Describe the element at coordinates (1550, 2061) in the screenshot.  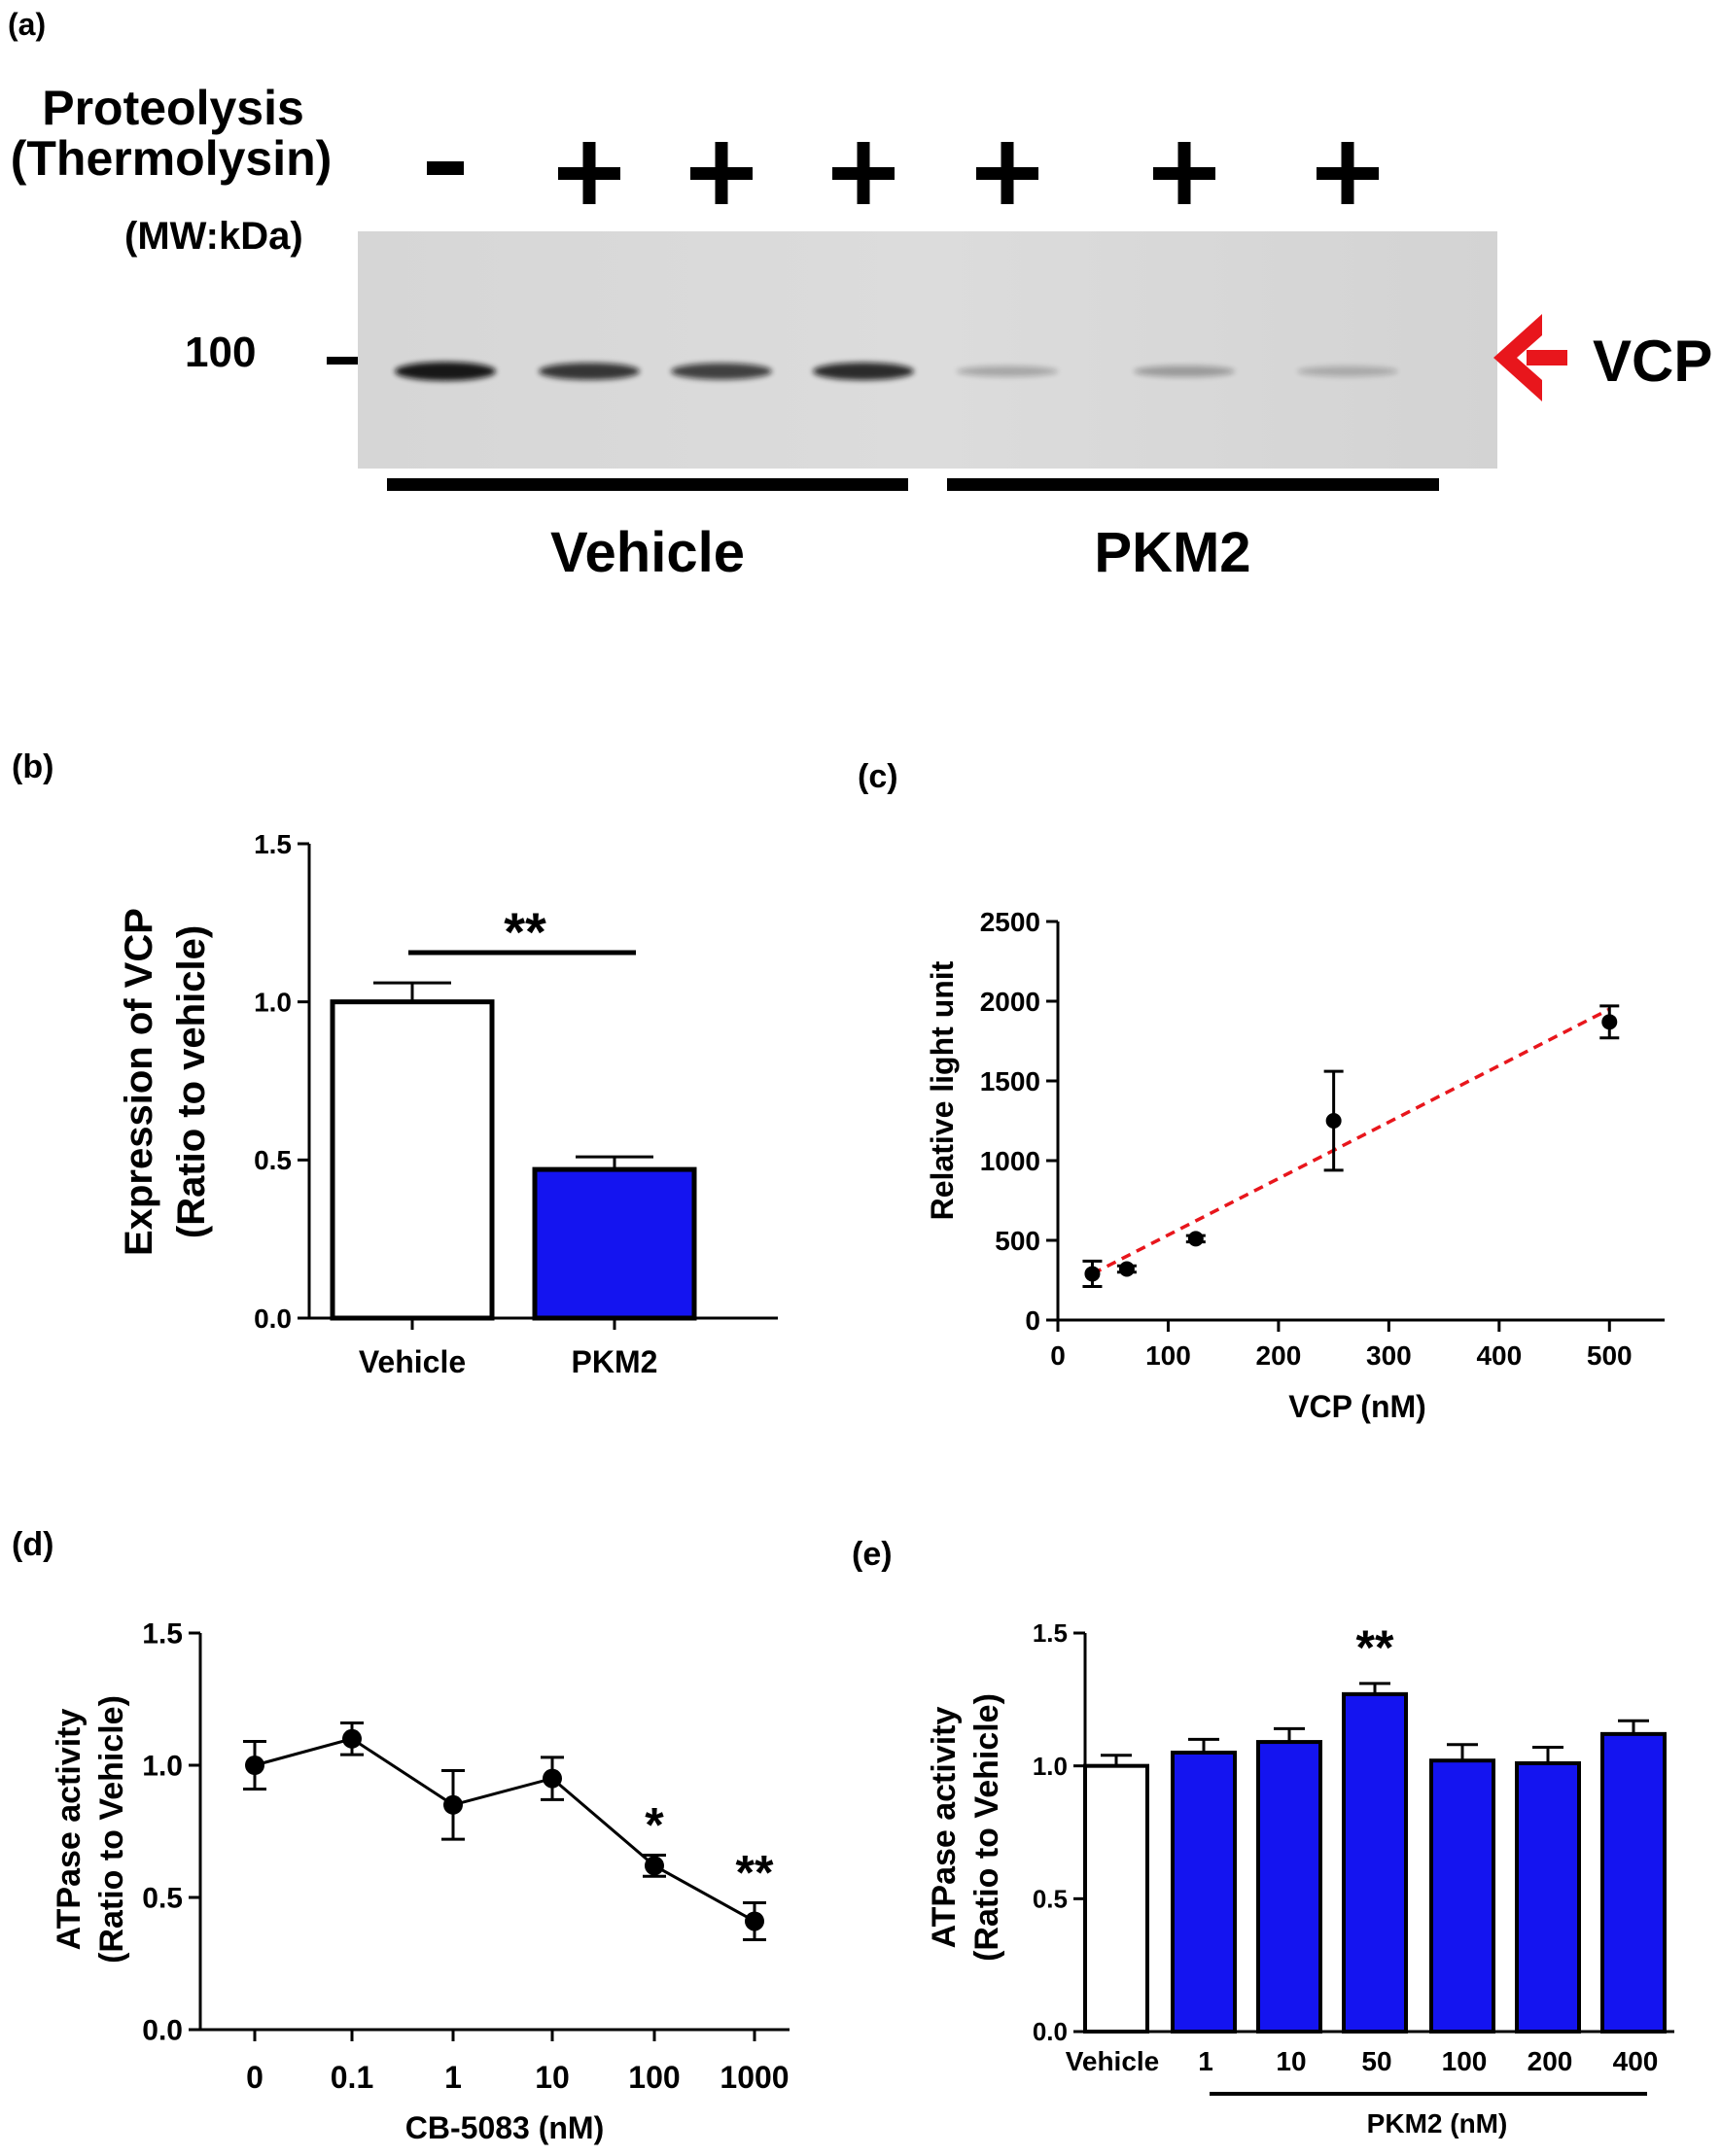
I see `panel-e-x-tick-label: 200` at that location.